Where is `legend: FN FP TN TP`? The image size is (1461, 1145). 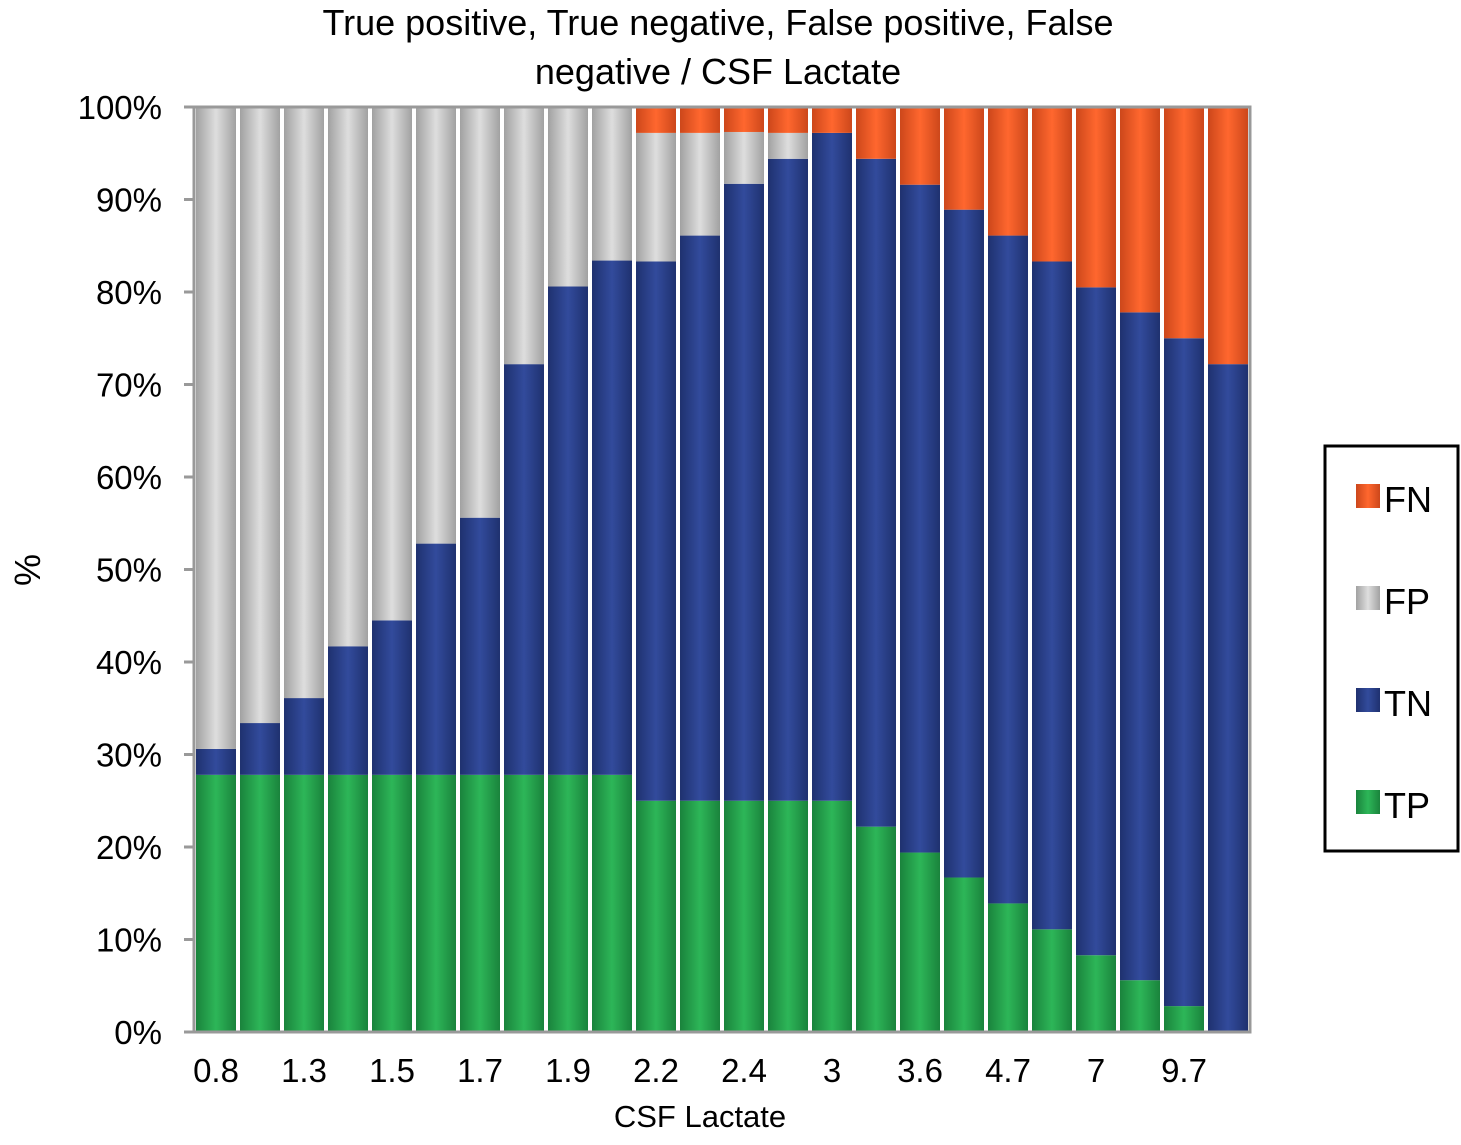 legend: FN FP TN TP is located at coordinates (1391, 648).